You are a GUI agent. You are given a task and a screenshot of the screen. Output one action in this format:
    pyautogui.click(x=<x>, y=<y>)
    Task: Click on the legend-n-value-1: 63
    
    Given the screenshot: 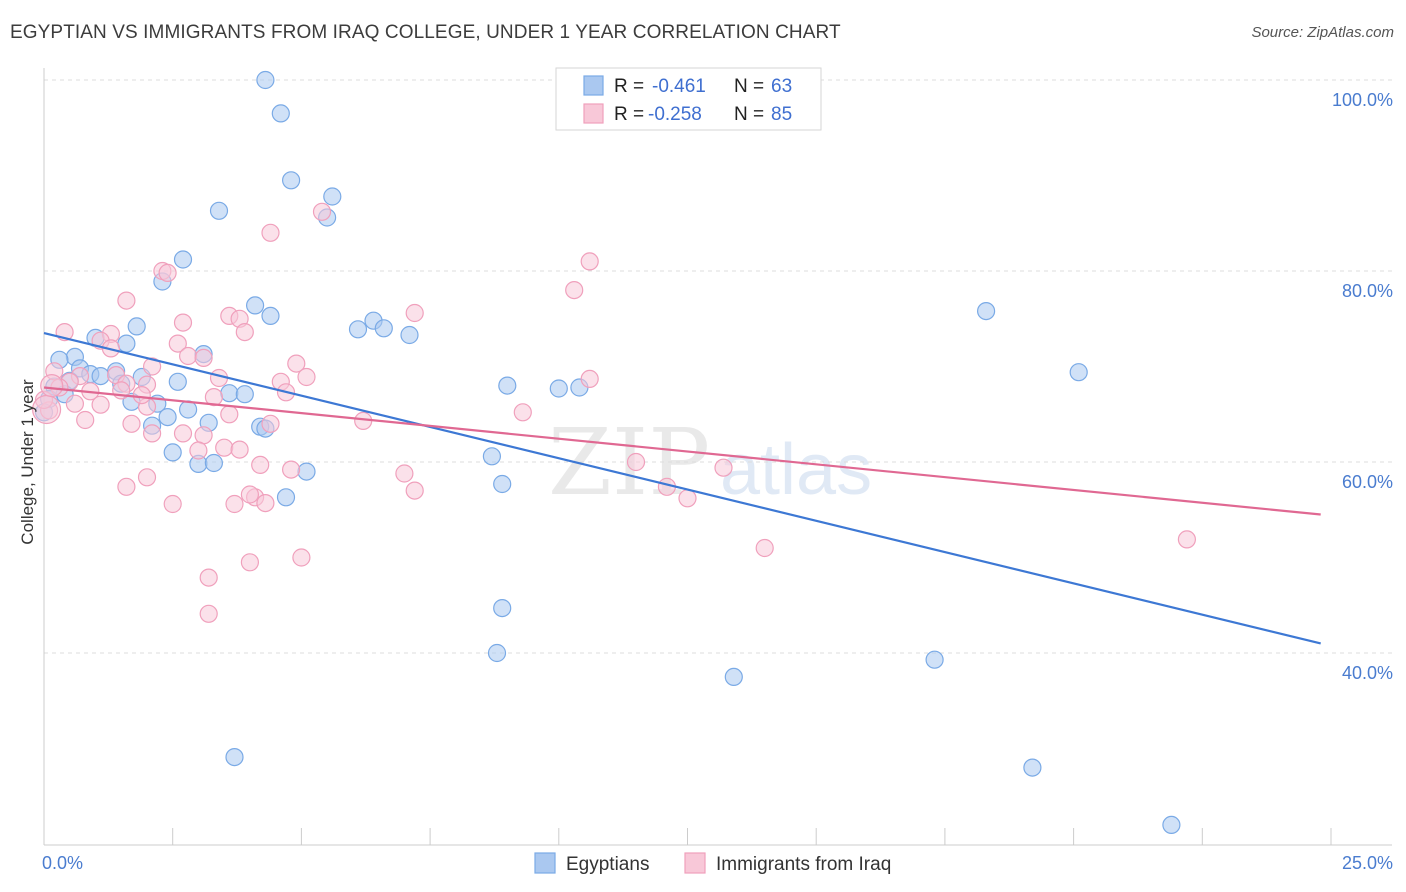 What is the action you would take?
    pyautogui.click(x=781, y=86)
    